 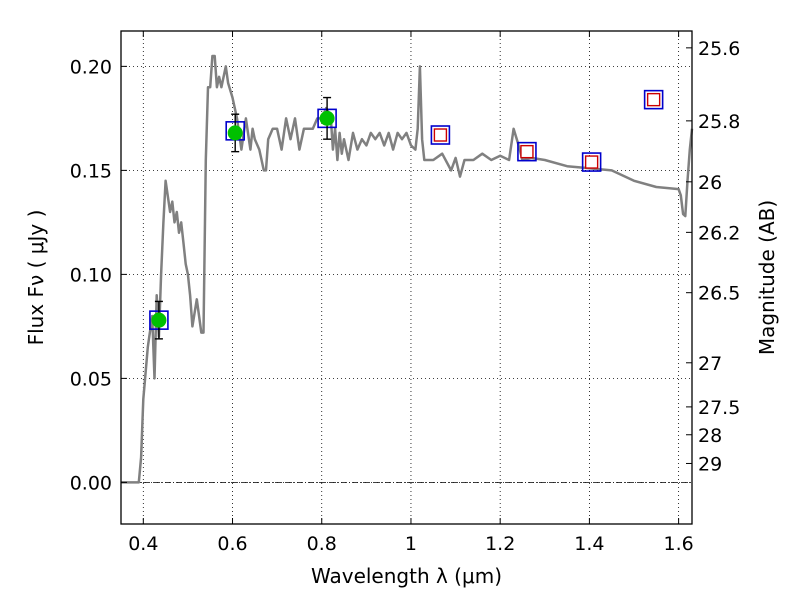 I want to click on y-tick-label: 0.15, so click(x=91, y=171).